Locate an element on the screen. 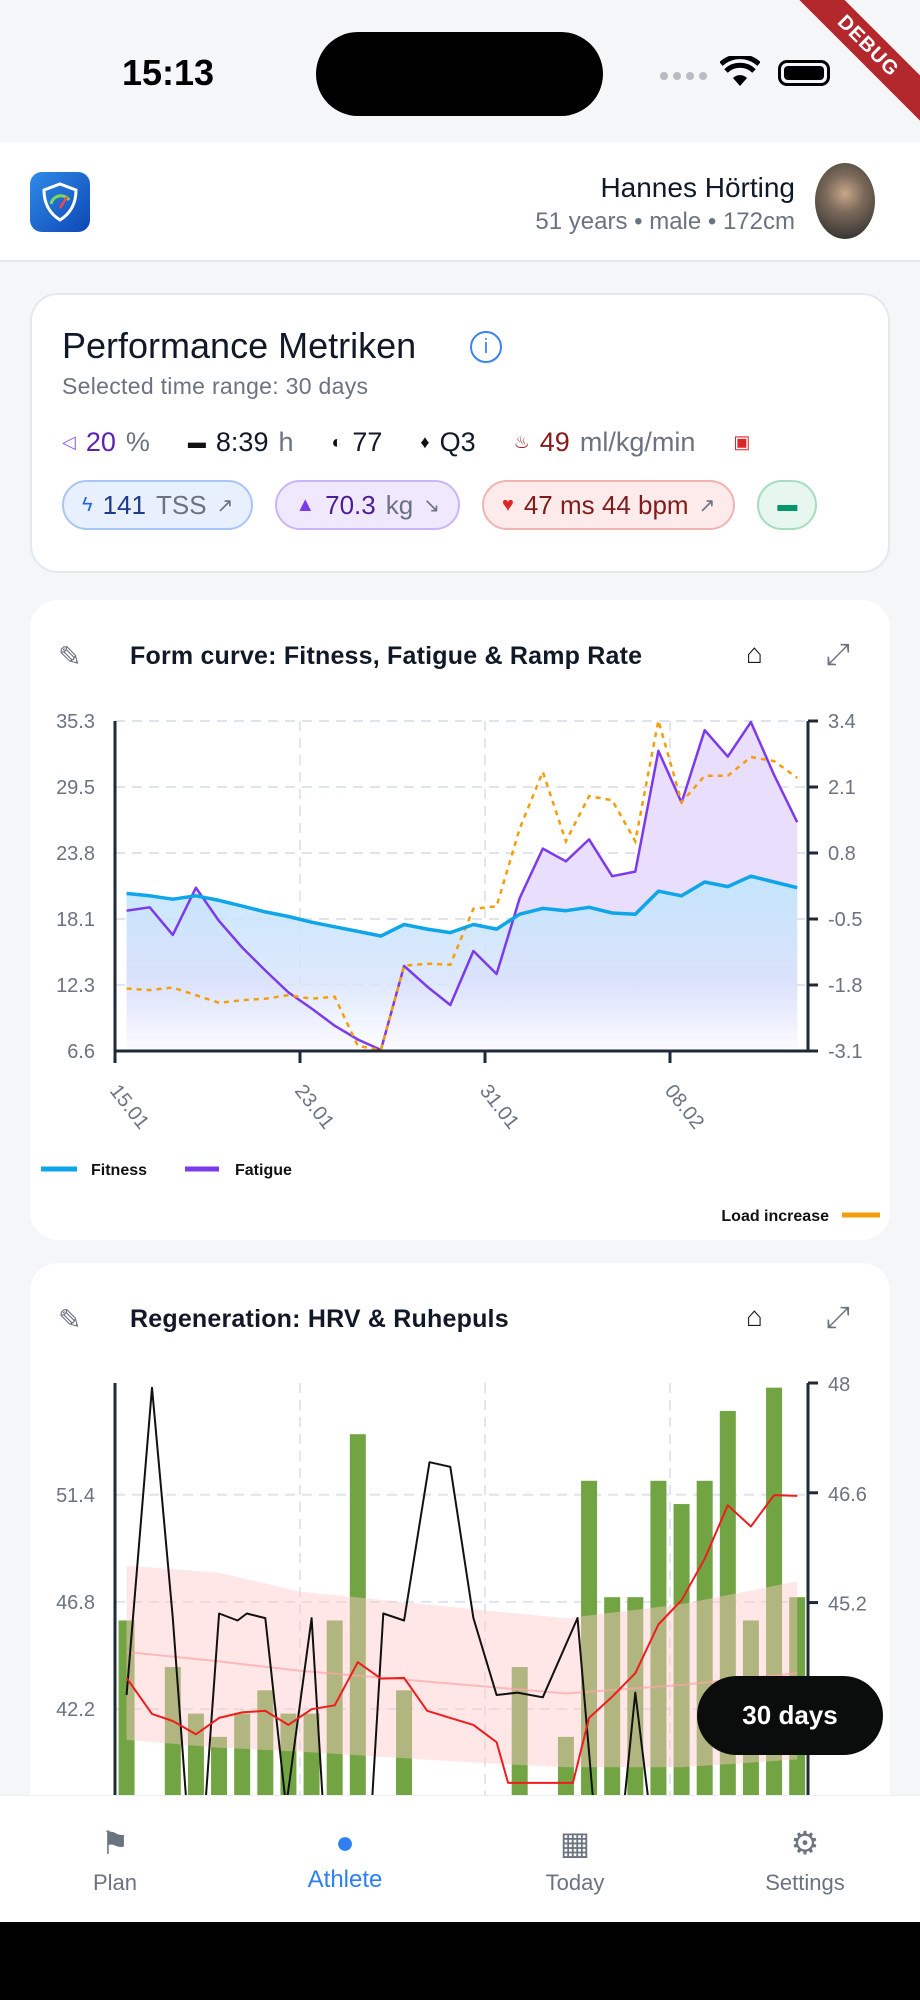 This screenshot has height=2000, width=920. fitness-line is located at coordinates (462, 906).